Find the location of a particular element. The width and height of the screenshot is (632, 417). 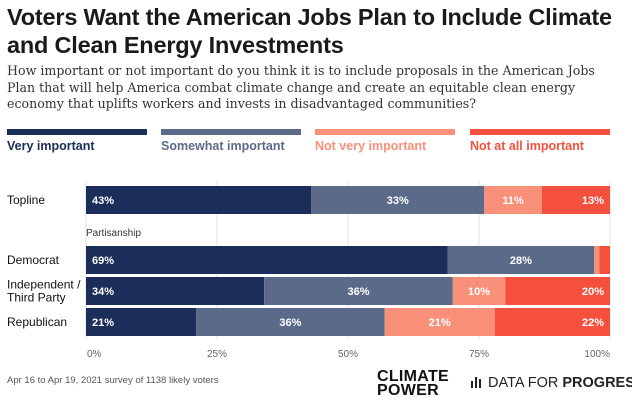

climate-power-logo-line2: POWER is located at coordinates (408, 390).